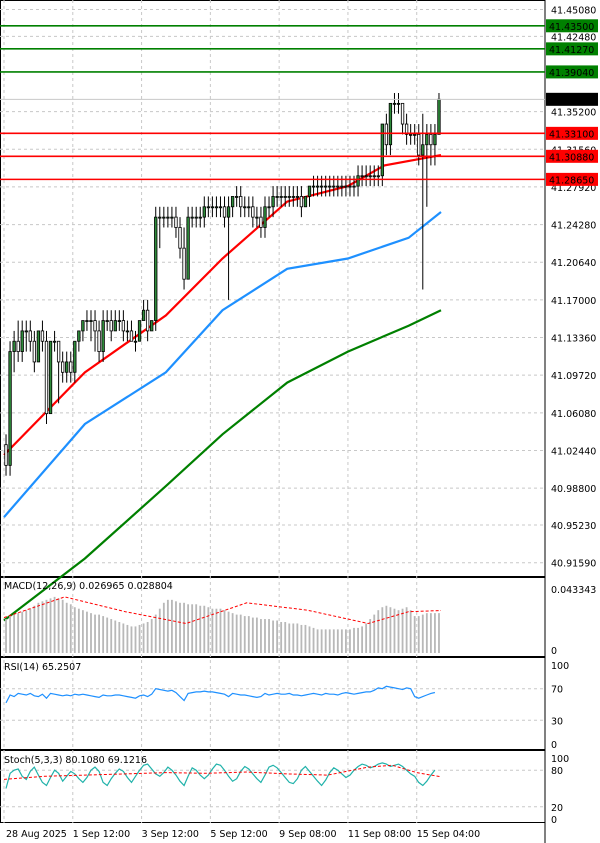 The height and width of the screenshot is (843, 600). Describe the element at coordinates (220, 694) in the screenshot. I see `rsi-line` at that location.